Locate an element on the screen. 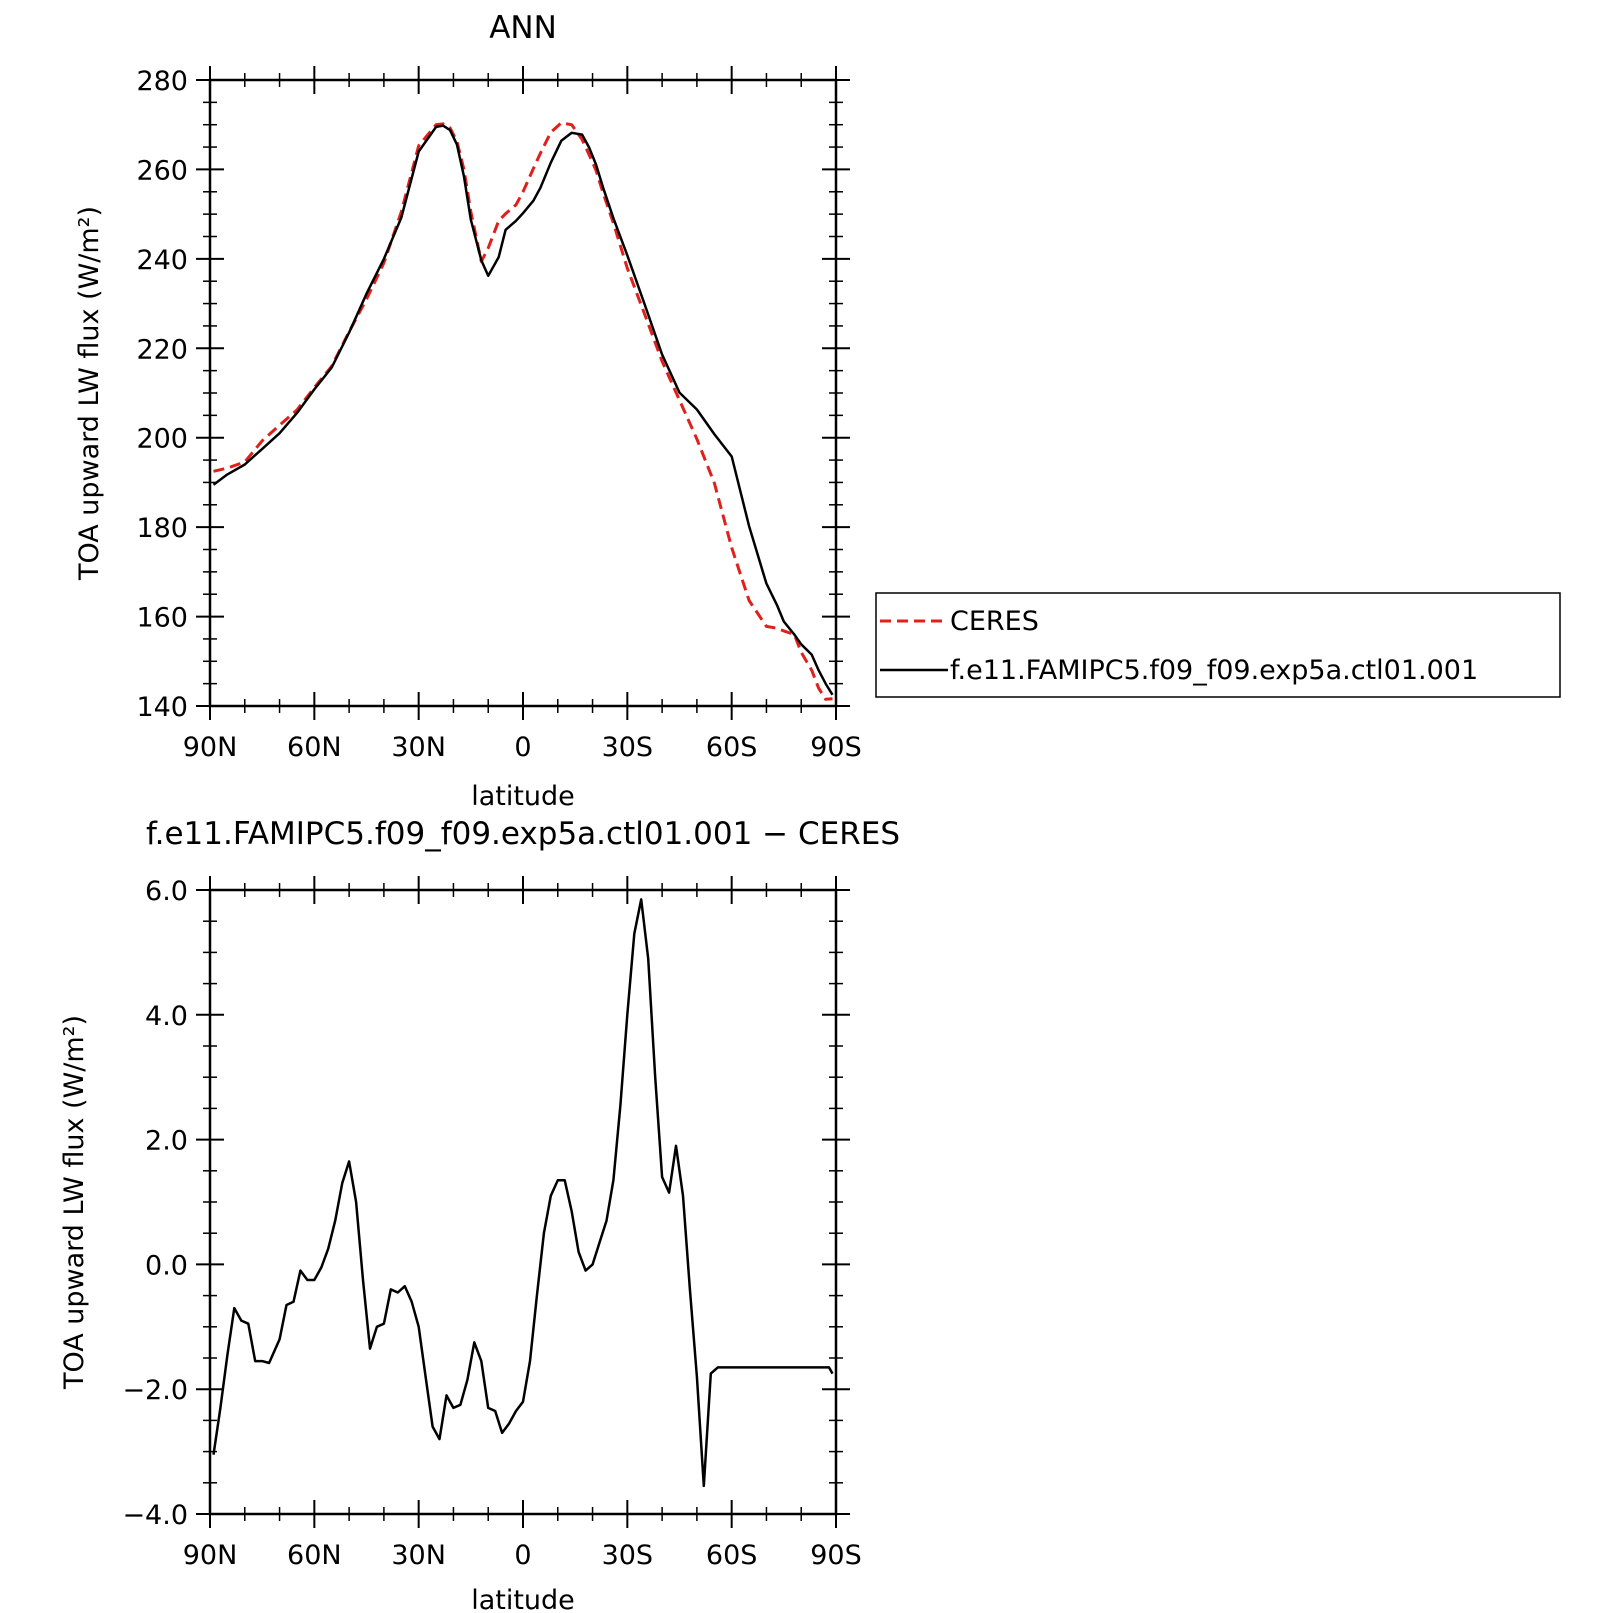 This screenshot has width=1616, height=1613. y-tick-label: 280 is located at coordinates (162, 81).